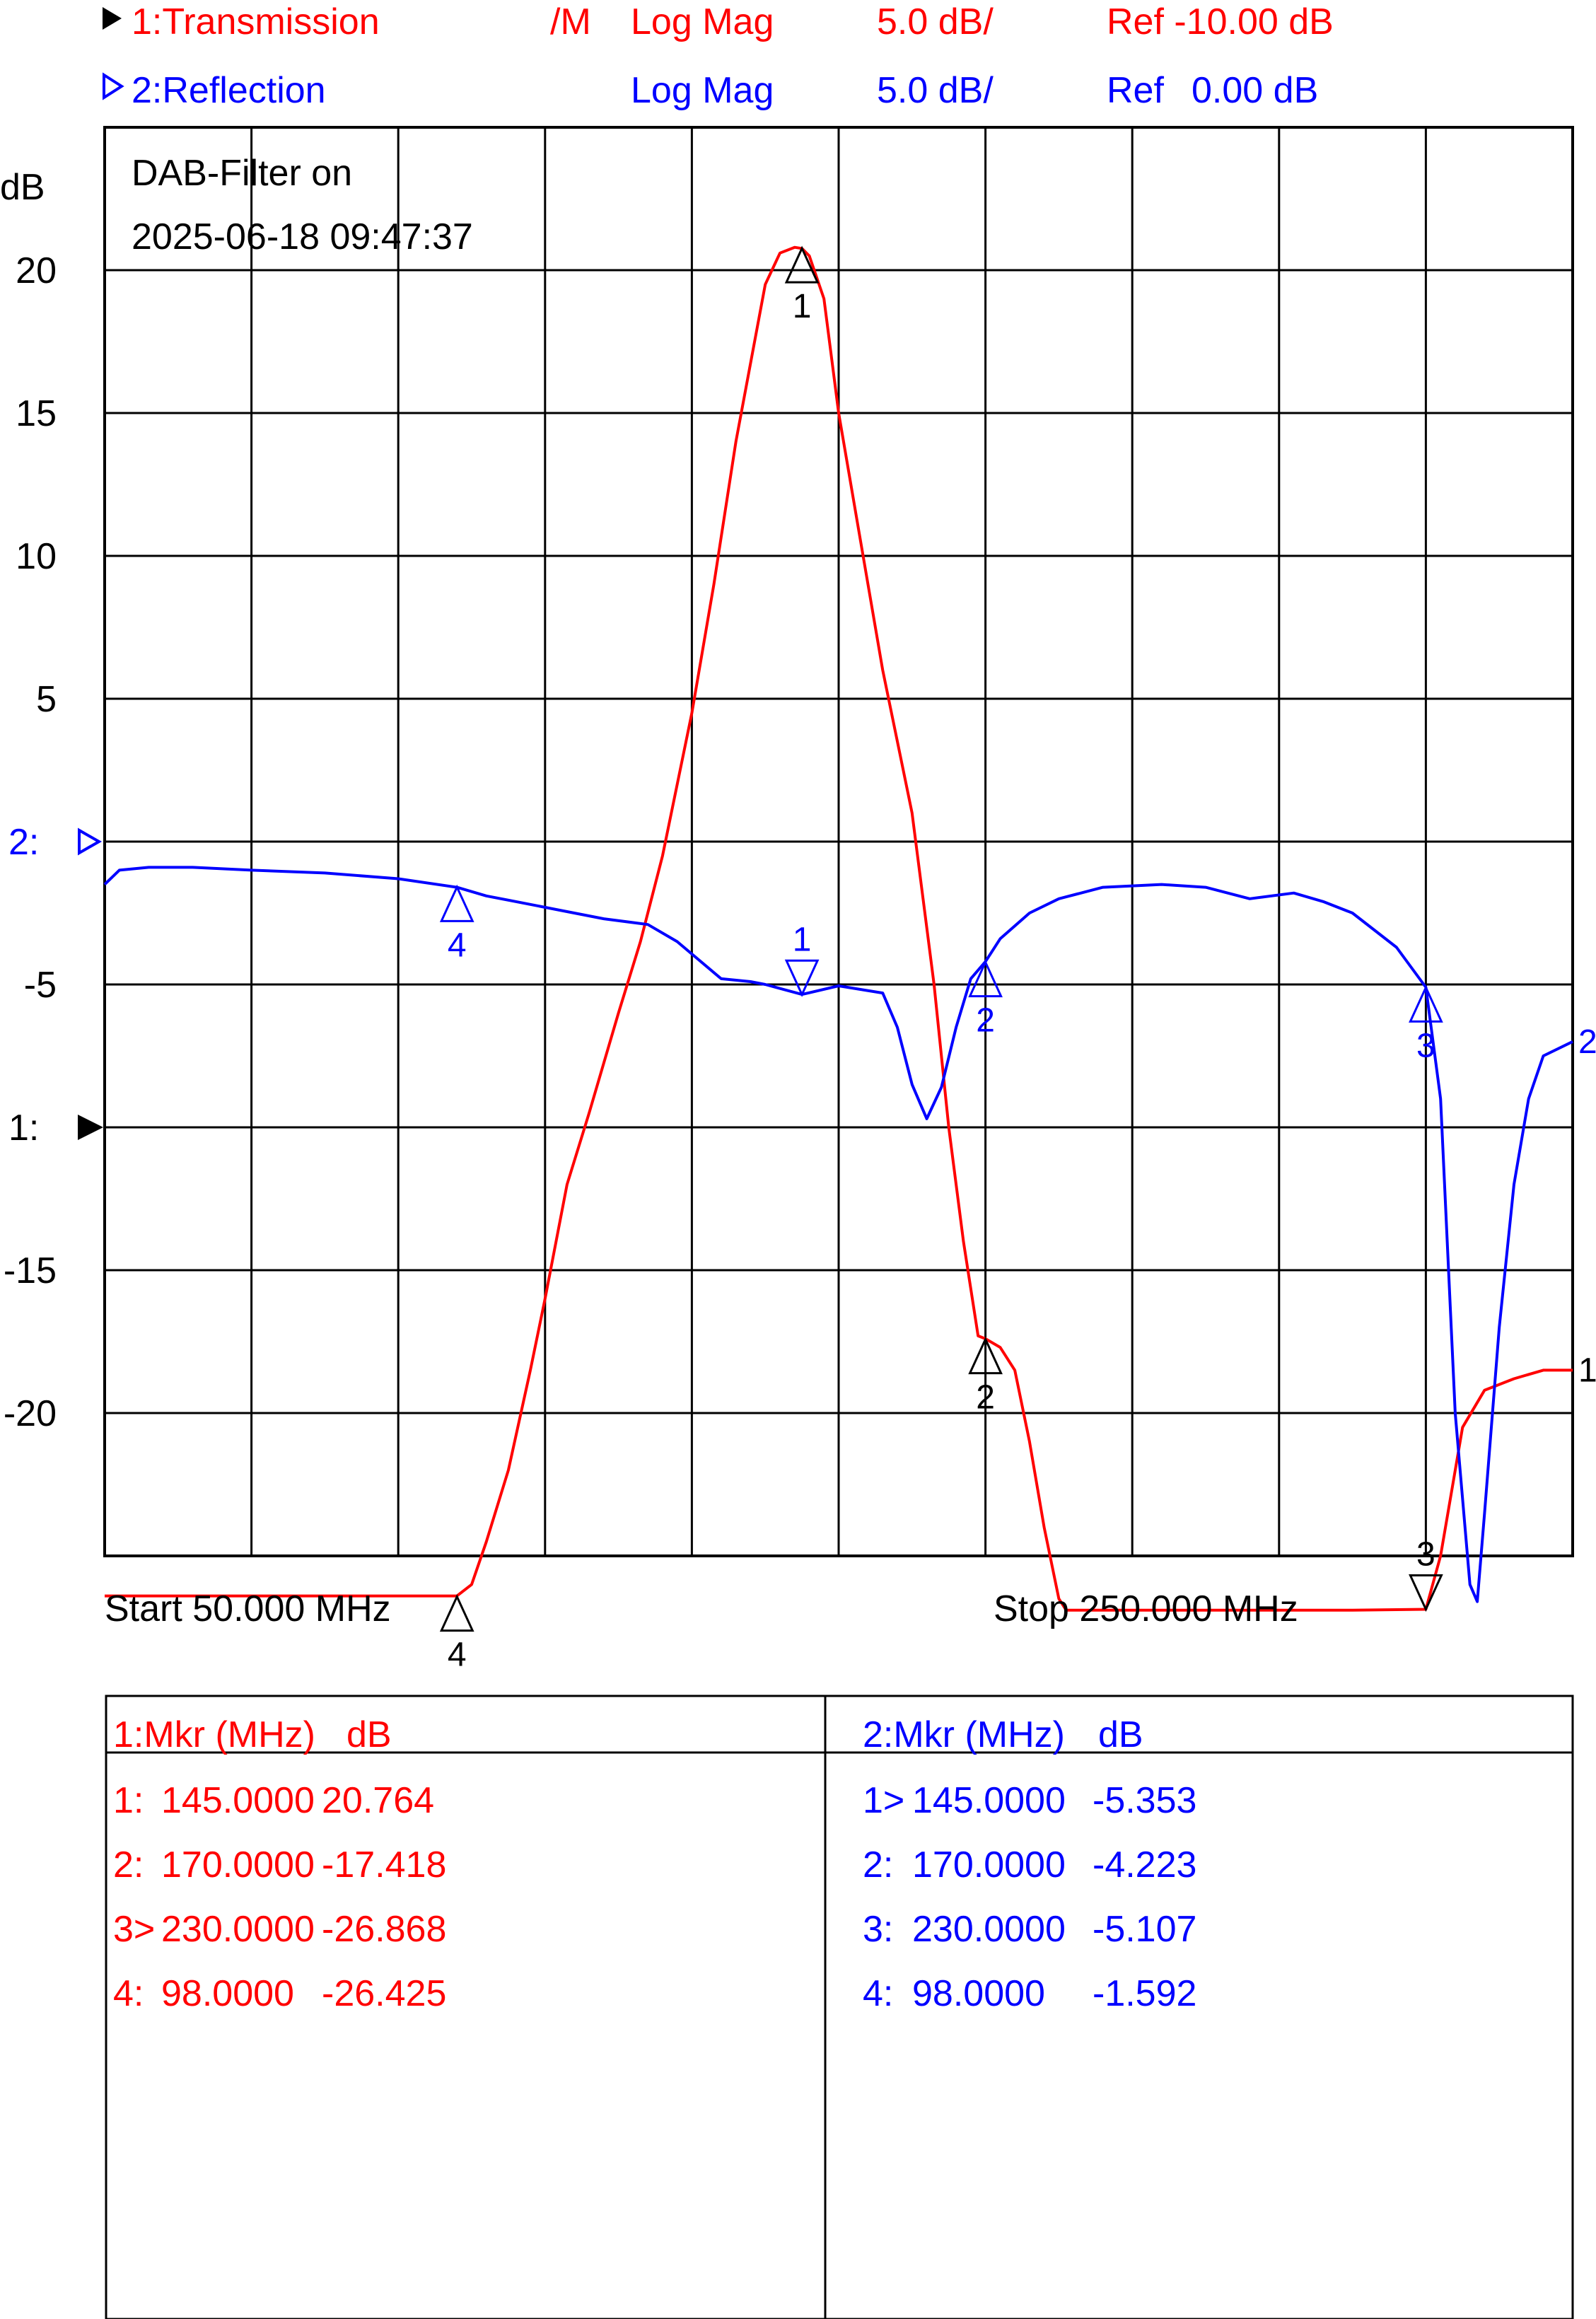 Image resolution: width=1596 pixels, height=2319 pixels. I want to click on y-tick-label: -15, so click(30, 1270).